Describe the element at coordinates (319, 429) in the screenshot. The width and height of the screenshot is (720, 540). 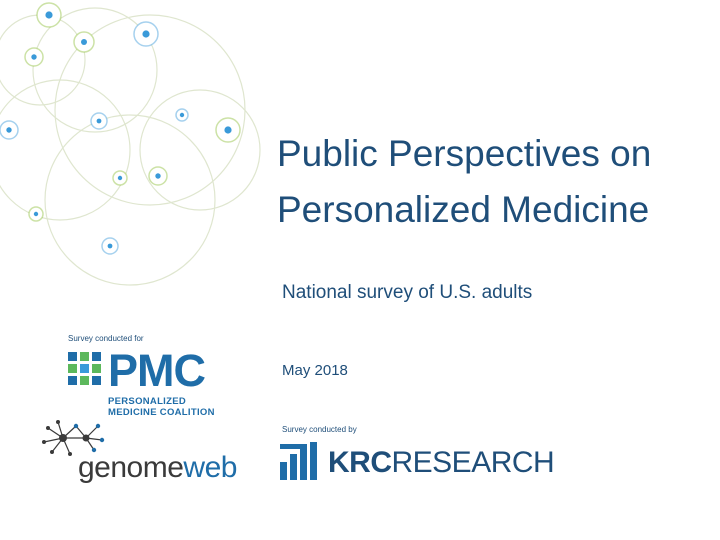
I see `conducted-by-label: Survey conducted by` at that location.